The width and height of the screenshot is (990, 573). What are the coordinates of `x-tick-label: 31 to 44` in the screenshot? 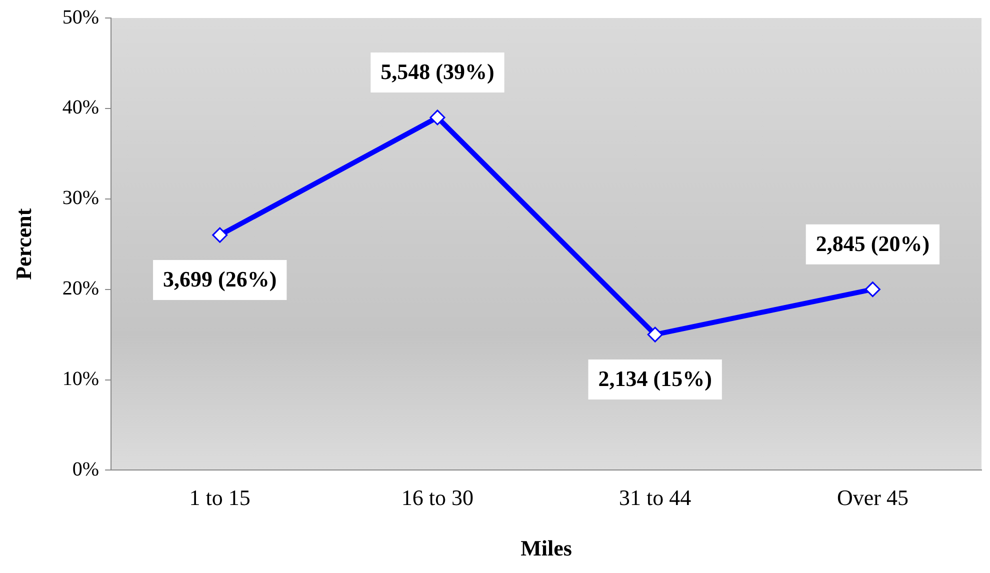 It's located at (655, 497).